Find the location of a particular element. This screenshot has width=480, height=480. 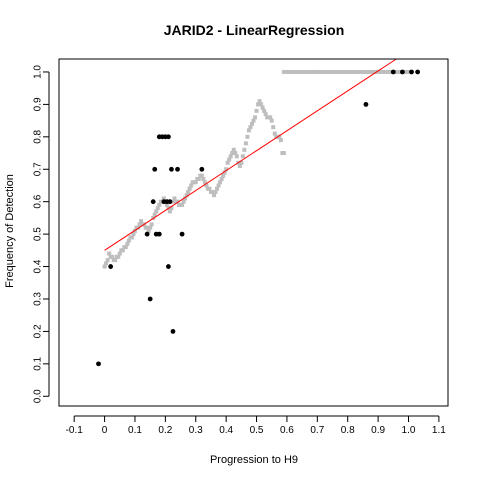

x-tick-label: 0 is located at coordinates (105, 430).